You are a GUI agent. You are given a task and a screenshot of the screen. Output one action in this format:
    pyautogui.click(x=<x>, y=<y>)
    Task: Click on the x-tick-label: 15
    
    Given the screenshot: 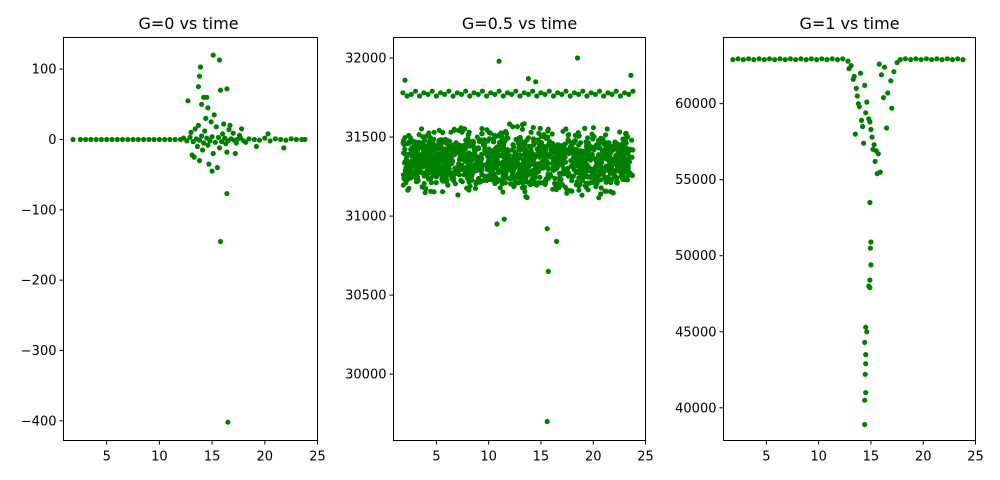 What is the action you would take?
    pyautogui.click(x=212, y=457)
    